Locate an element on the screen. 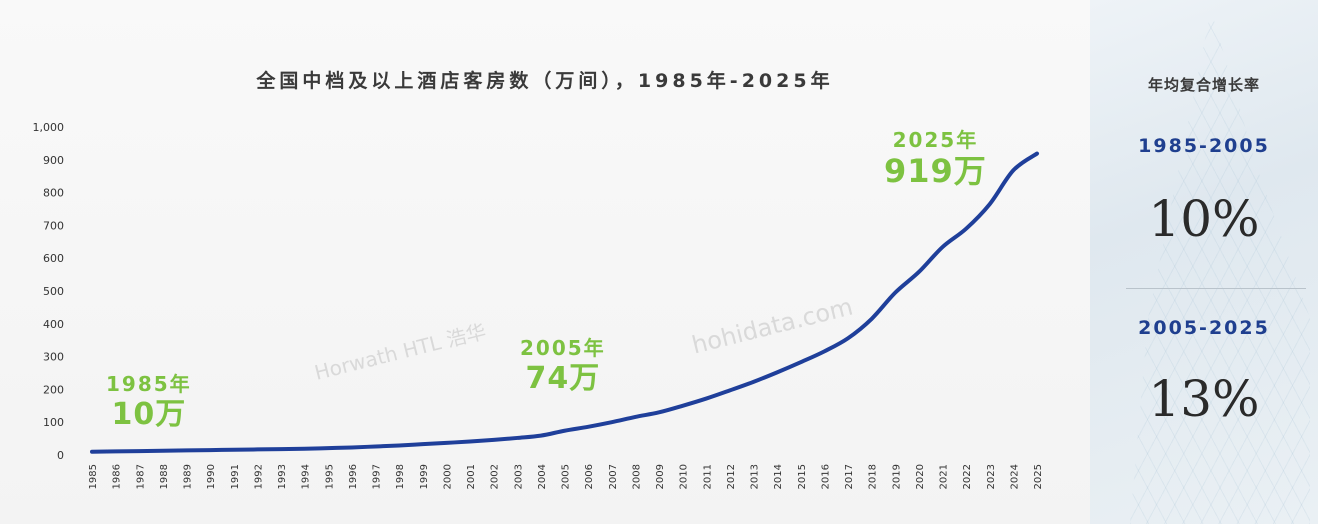 The image size is (1318, 524). y-tick-label: 400 is located at coordinates (53, 324).